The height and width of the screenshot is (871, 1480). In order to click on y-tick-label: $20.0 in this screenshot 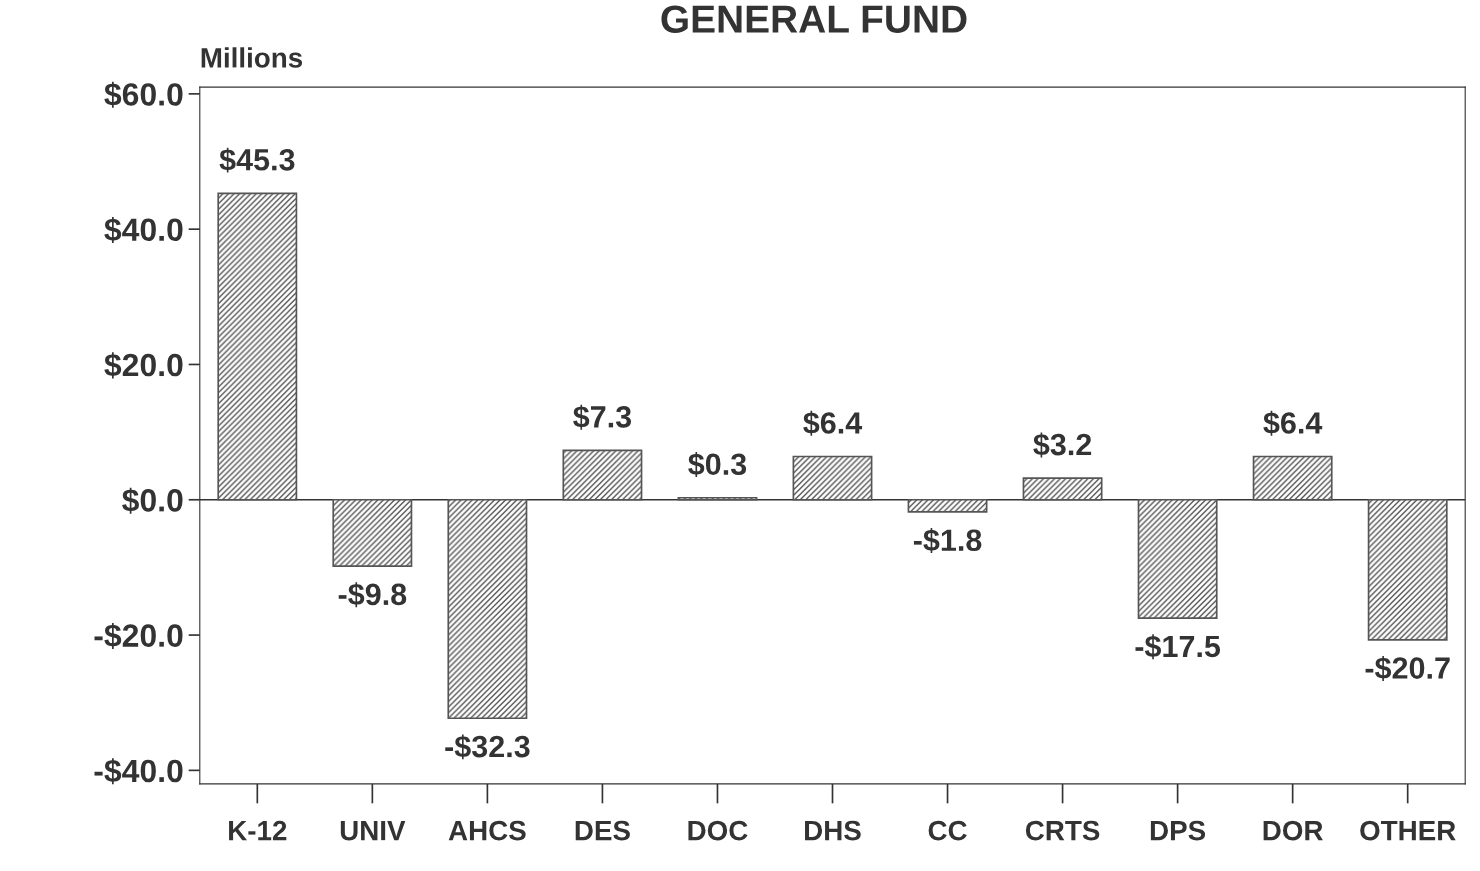, I will do `click(143, 365)`.